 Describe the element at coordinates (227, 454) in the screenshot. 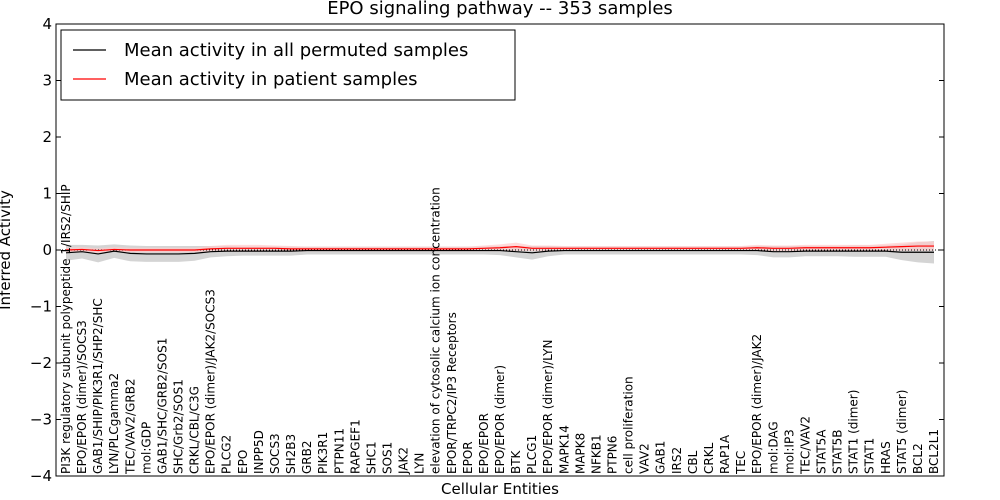

I see `x-tick-label: PLCG2` at that location.